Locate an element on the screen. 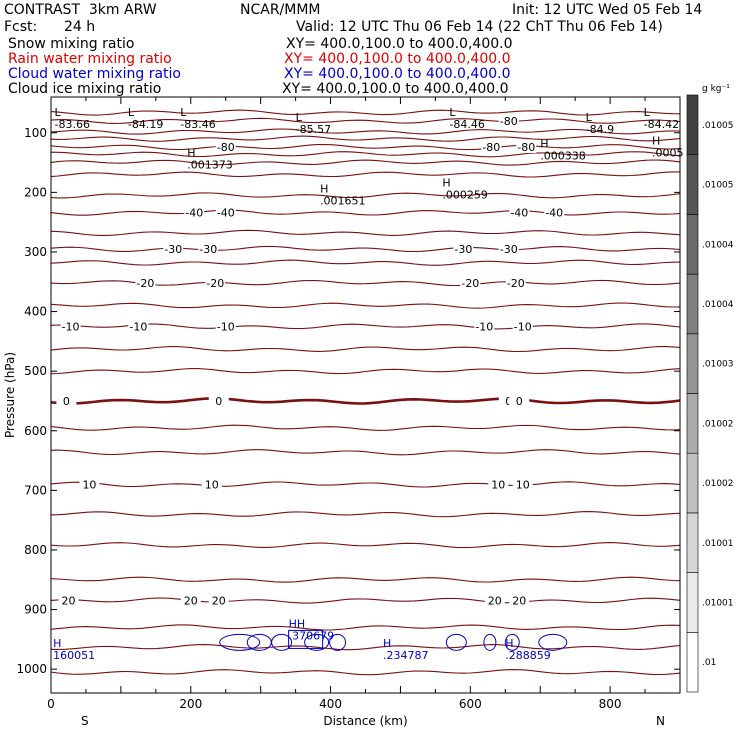 This screenshot has width=740, height=740. x-tick-label: 400 is located at coordinates (330, 704).